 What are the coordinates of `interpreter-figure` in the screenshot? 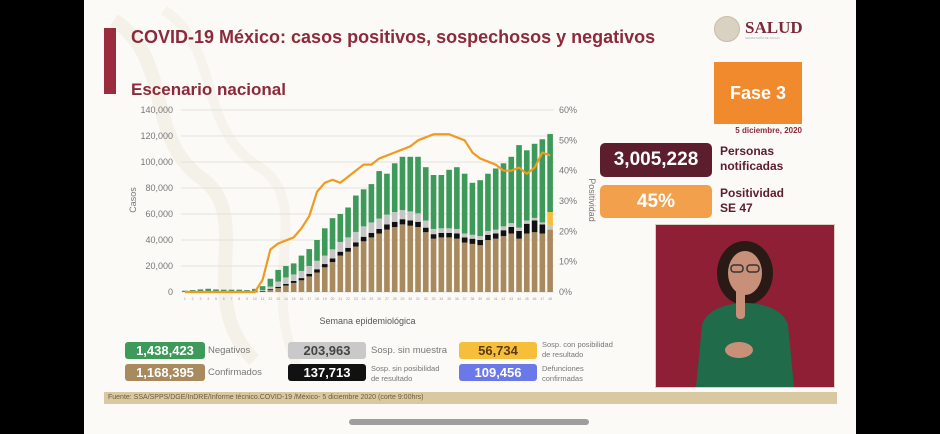 It's located at (745, 314).